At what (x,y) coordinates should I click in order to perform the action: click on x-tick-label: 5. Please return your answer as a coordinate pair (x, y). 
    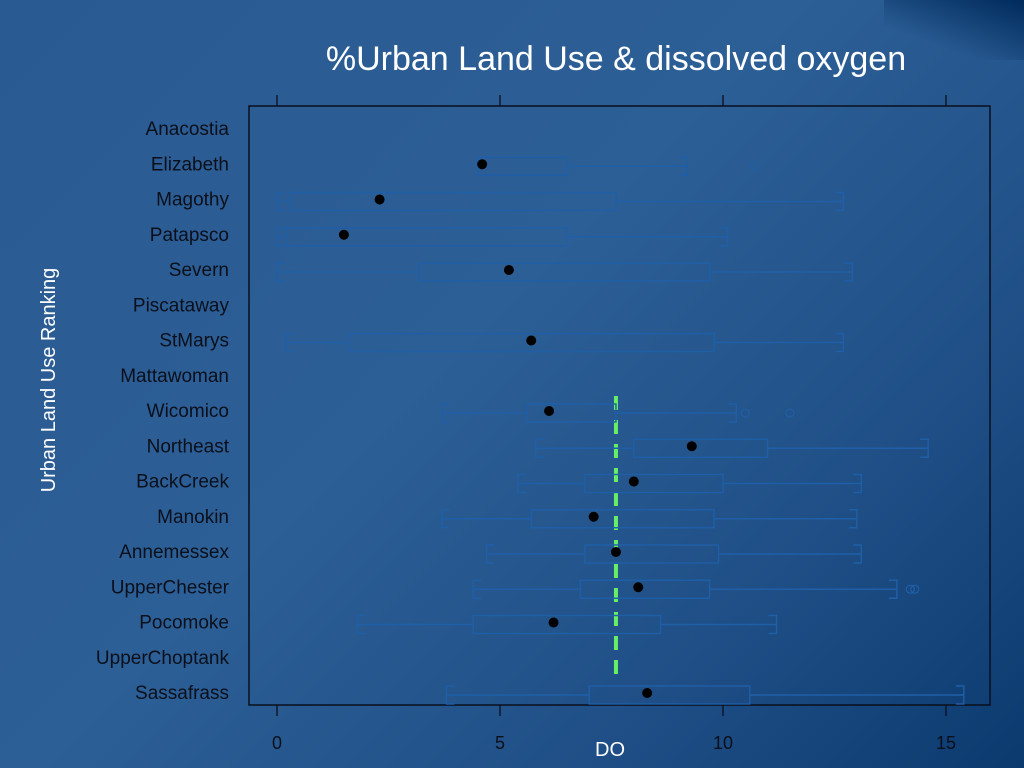
    Looking at the image, I should click on (500, 743).